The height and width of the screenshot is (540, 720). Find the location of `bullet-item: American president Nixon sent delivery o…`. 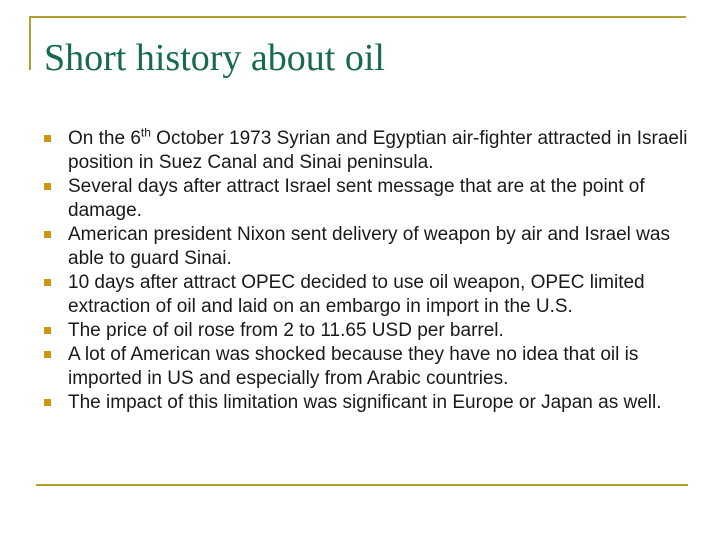

bullet-item: American president Nixon sent delivery o… is located at coordinates (368, 247).